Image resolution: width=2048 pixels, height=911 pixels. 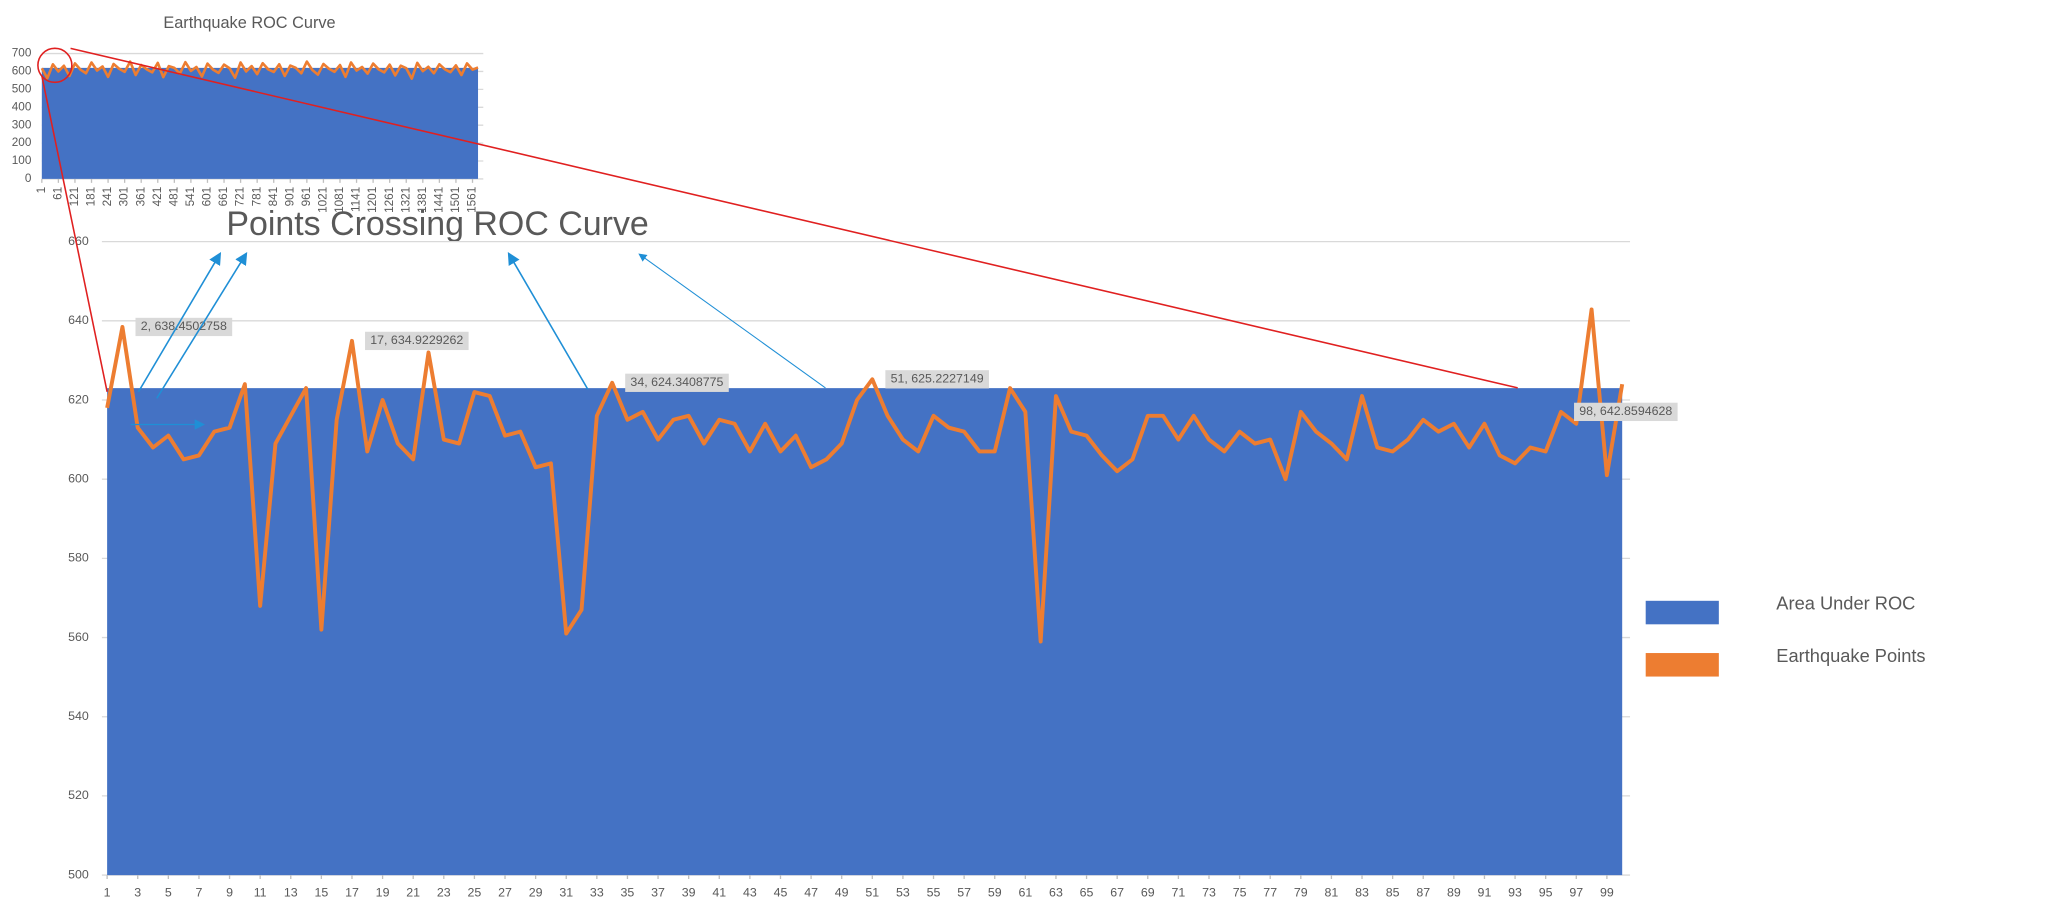 I want to click on x-tick-label: 59, so click(x=995, y=893).